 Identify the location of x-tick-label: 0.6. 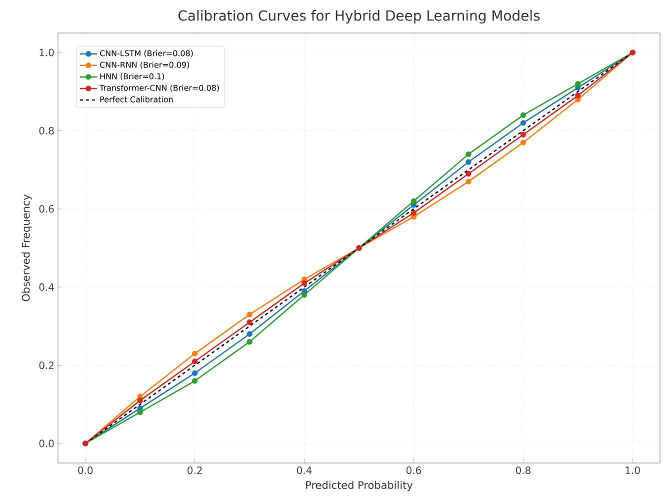
(414, 470).